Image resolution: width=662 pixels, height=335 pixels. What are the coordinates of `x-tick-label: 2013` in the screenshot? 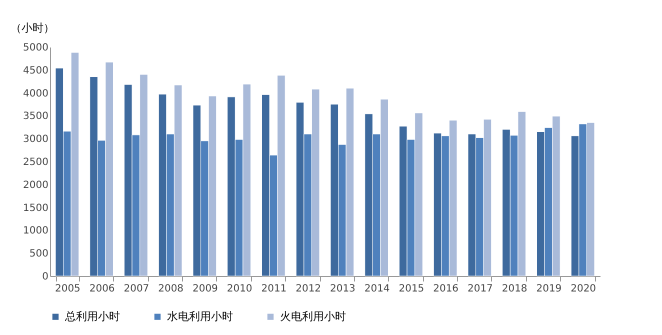 It's located at (343, 289).